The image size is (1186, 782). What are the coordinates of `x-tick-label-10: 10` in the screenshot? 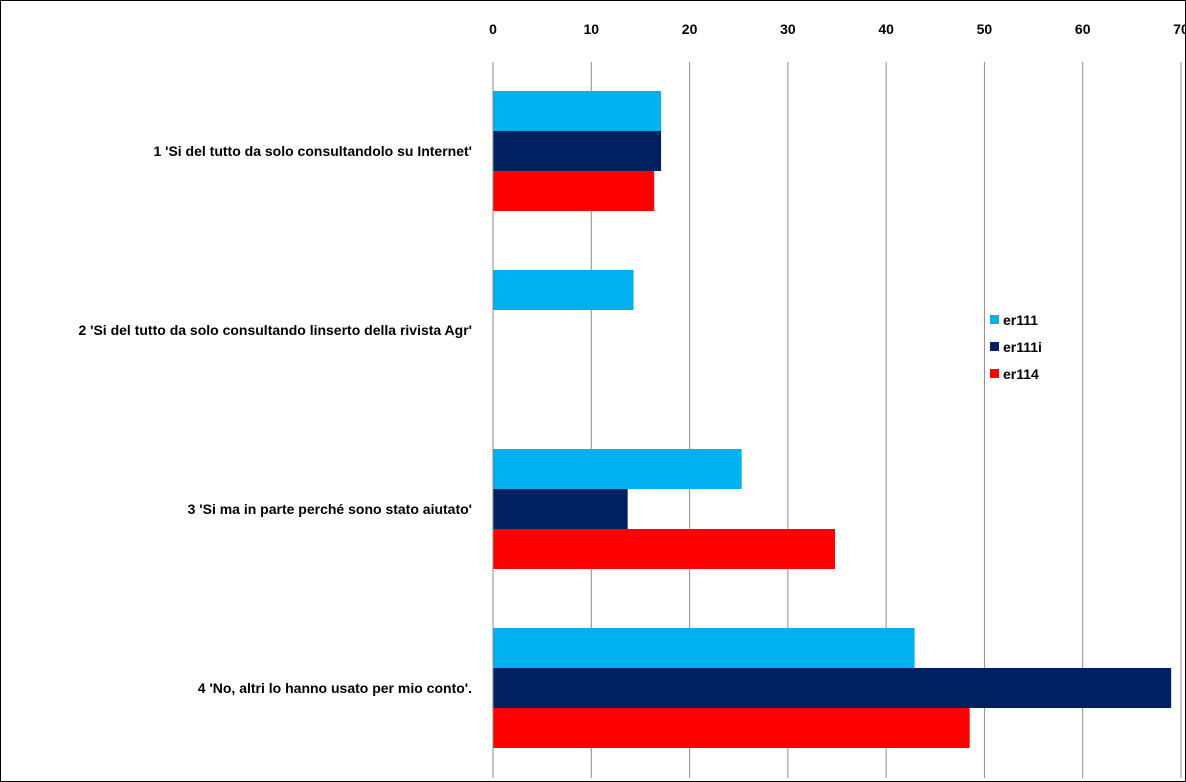 It's located at (591, 29).